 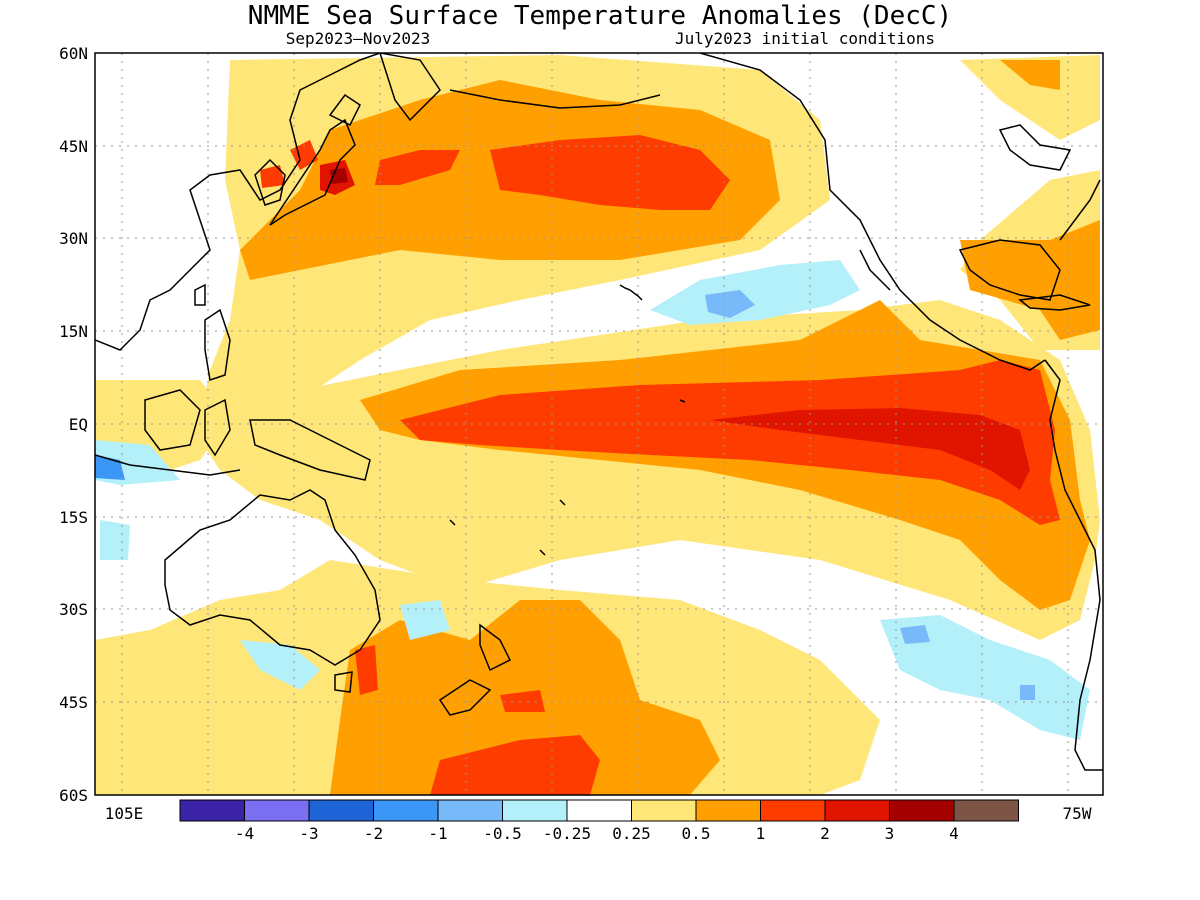 What do you see at coordinates (217, 344) in the screenshot?
I see `philippines-coastline` at bounding box center [217, 344].